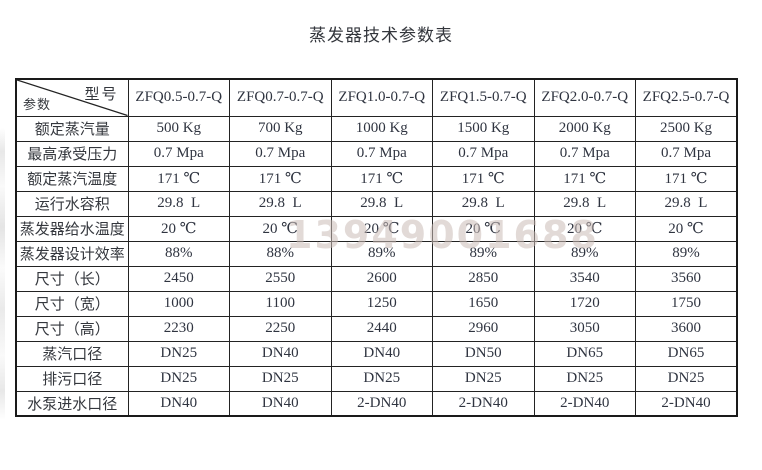 The height and width of the screenshot is (470, 762). Describe the element at coordinates (584, 128) in the screenshot. I see `cell: 2000 Kg` at that location.